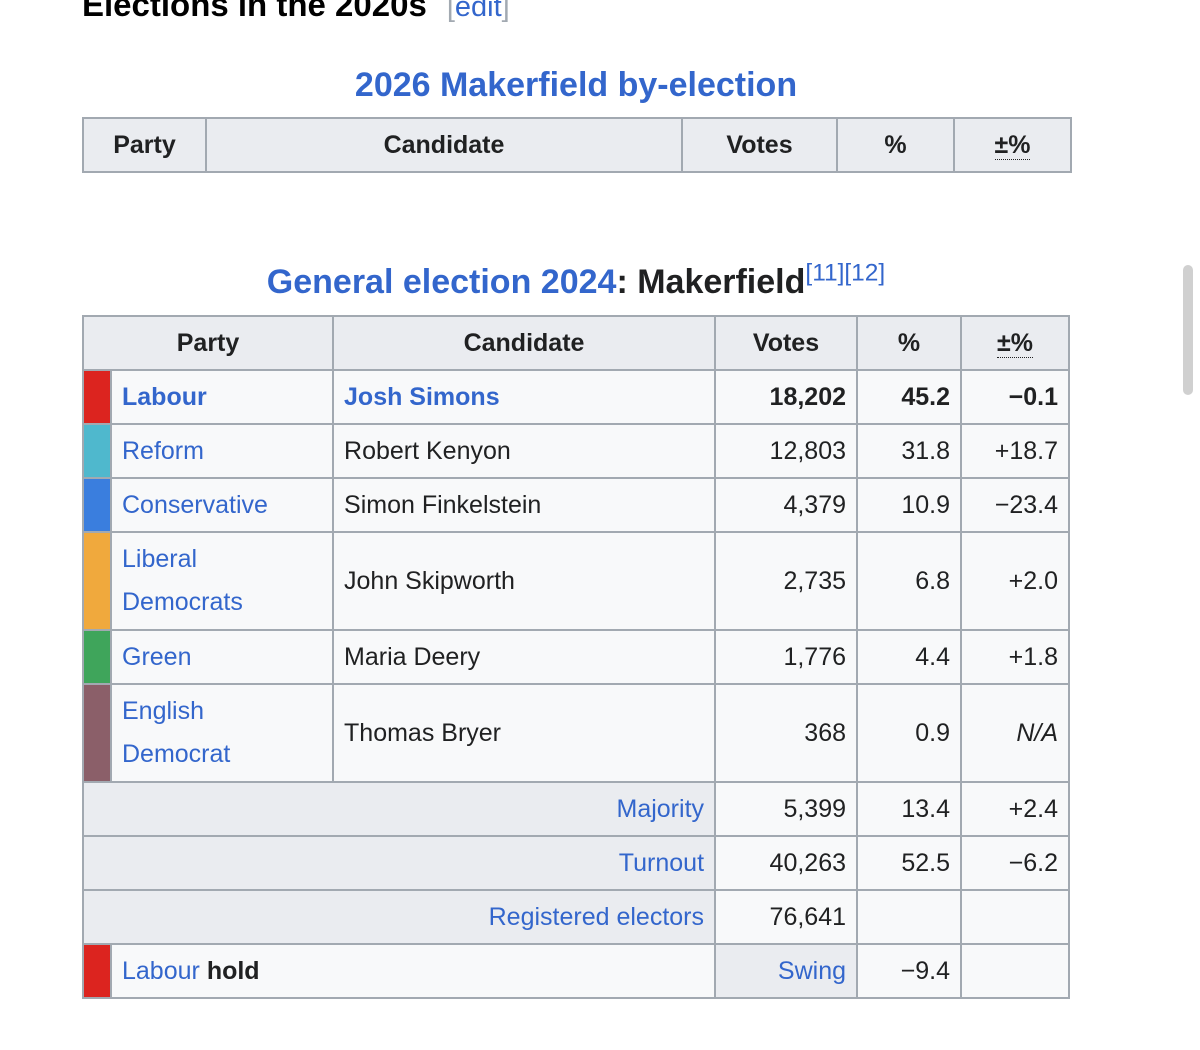  Describe the element at coordinates (786, 581) in the screenshot. I see `votes-cell: 2,735` at that location.